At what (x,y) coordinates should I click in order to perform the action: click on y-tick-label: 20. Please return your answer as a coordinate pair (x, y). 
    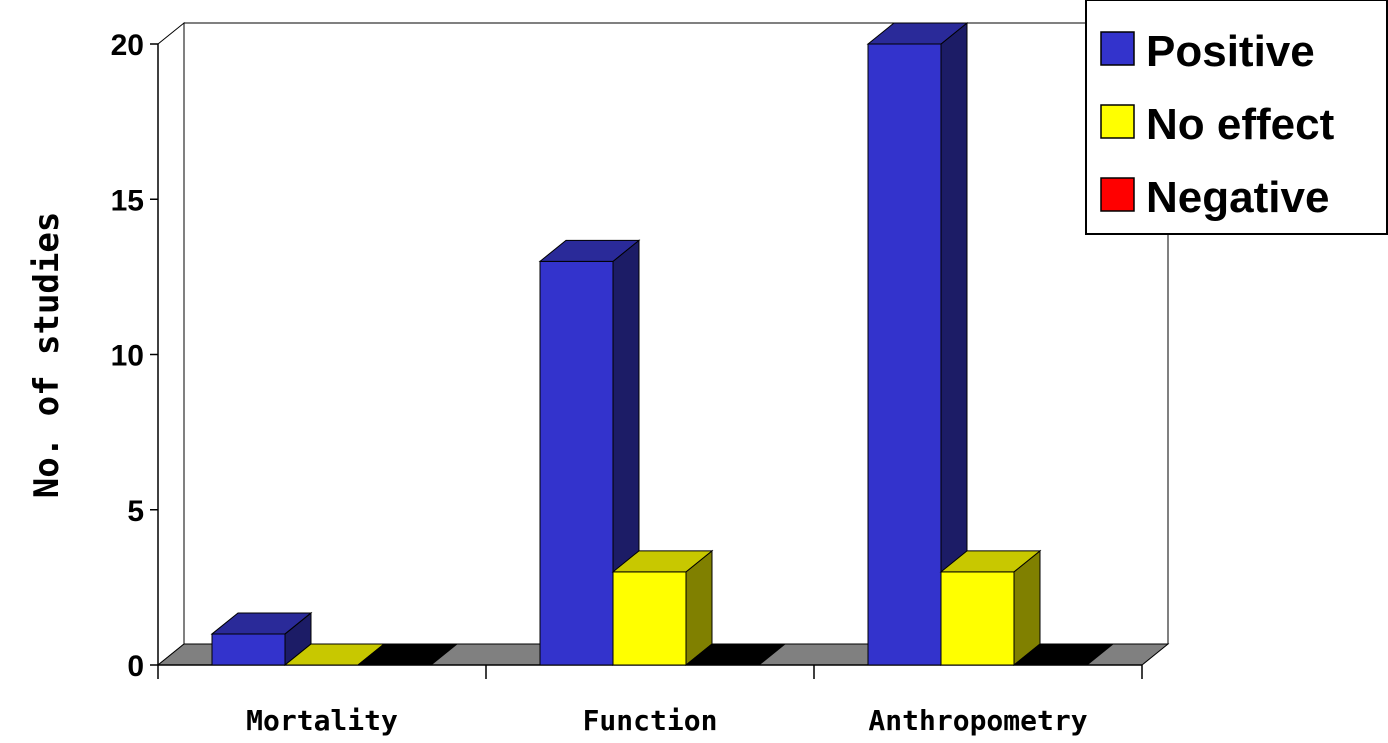
    Looking at the image, I should click on (127, 45).